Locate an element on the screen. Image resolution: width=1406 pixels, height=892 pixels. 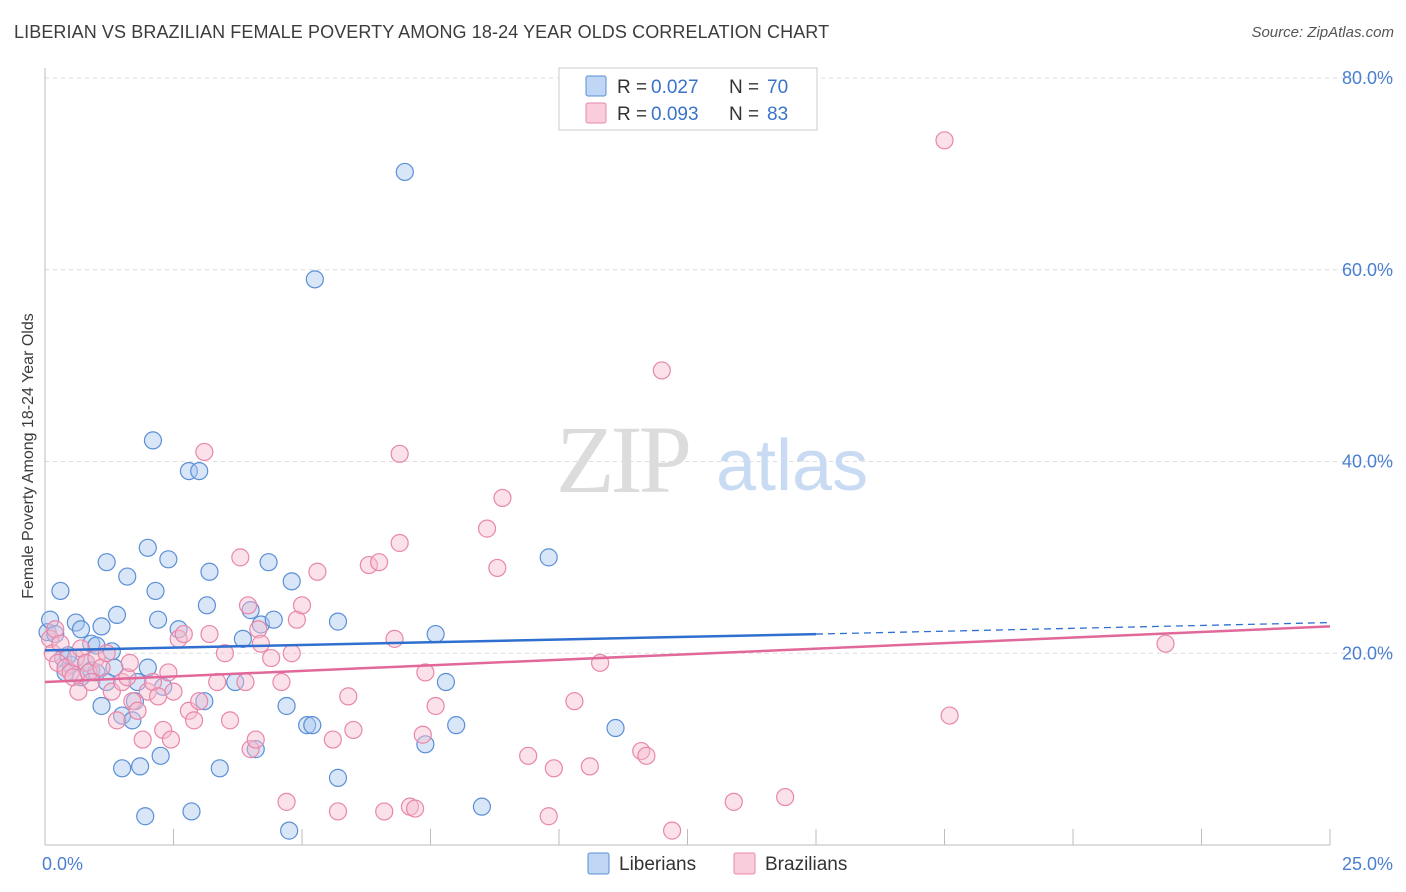
watermark-zip: ZIP is located at coordinates (622, 459).